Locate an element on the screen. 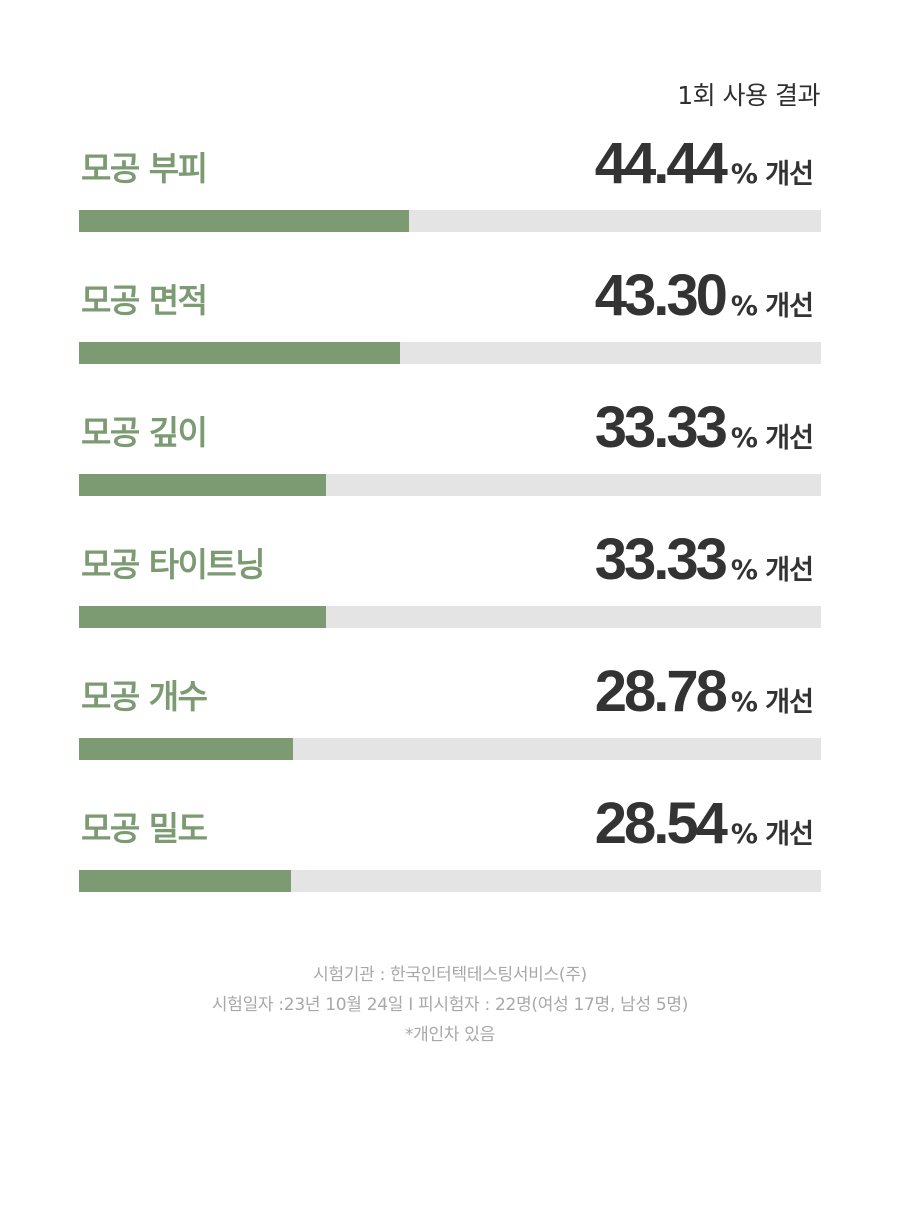 The width and height of the screenshot is (900, 1210). bar-row: 모공 밀도 28.54% 개선 is located at coordinates (450, 856).